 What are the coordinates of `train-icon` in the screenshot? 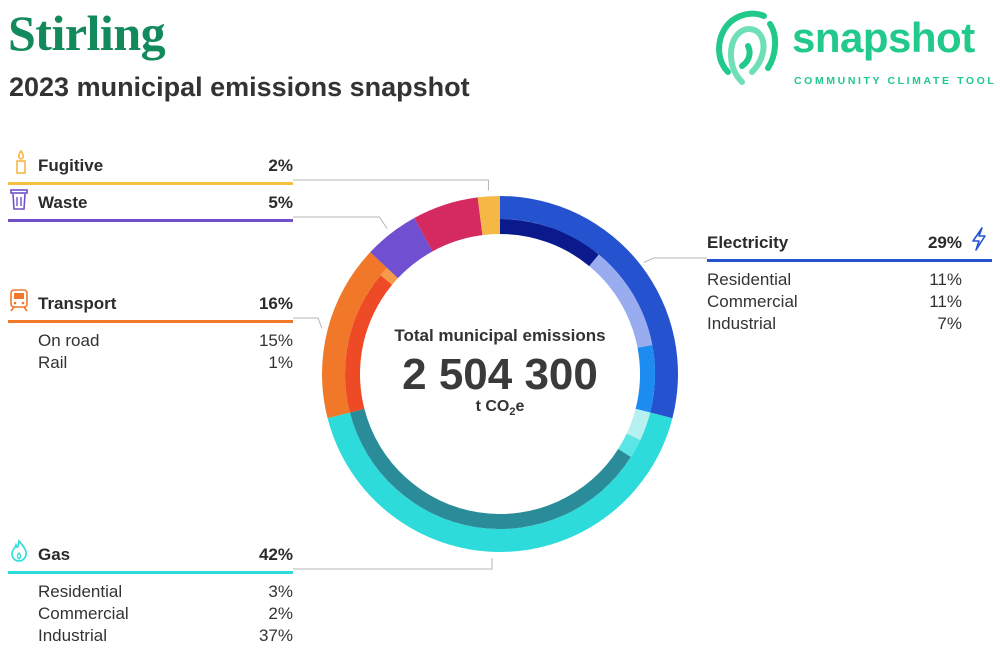 It's located at (19, 300).